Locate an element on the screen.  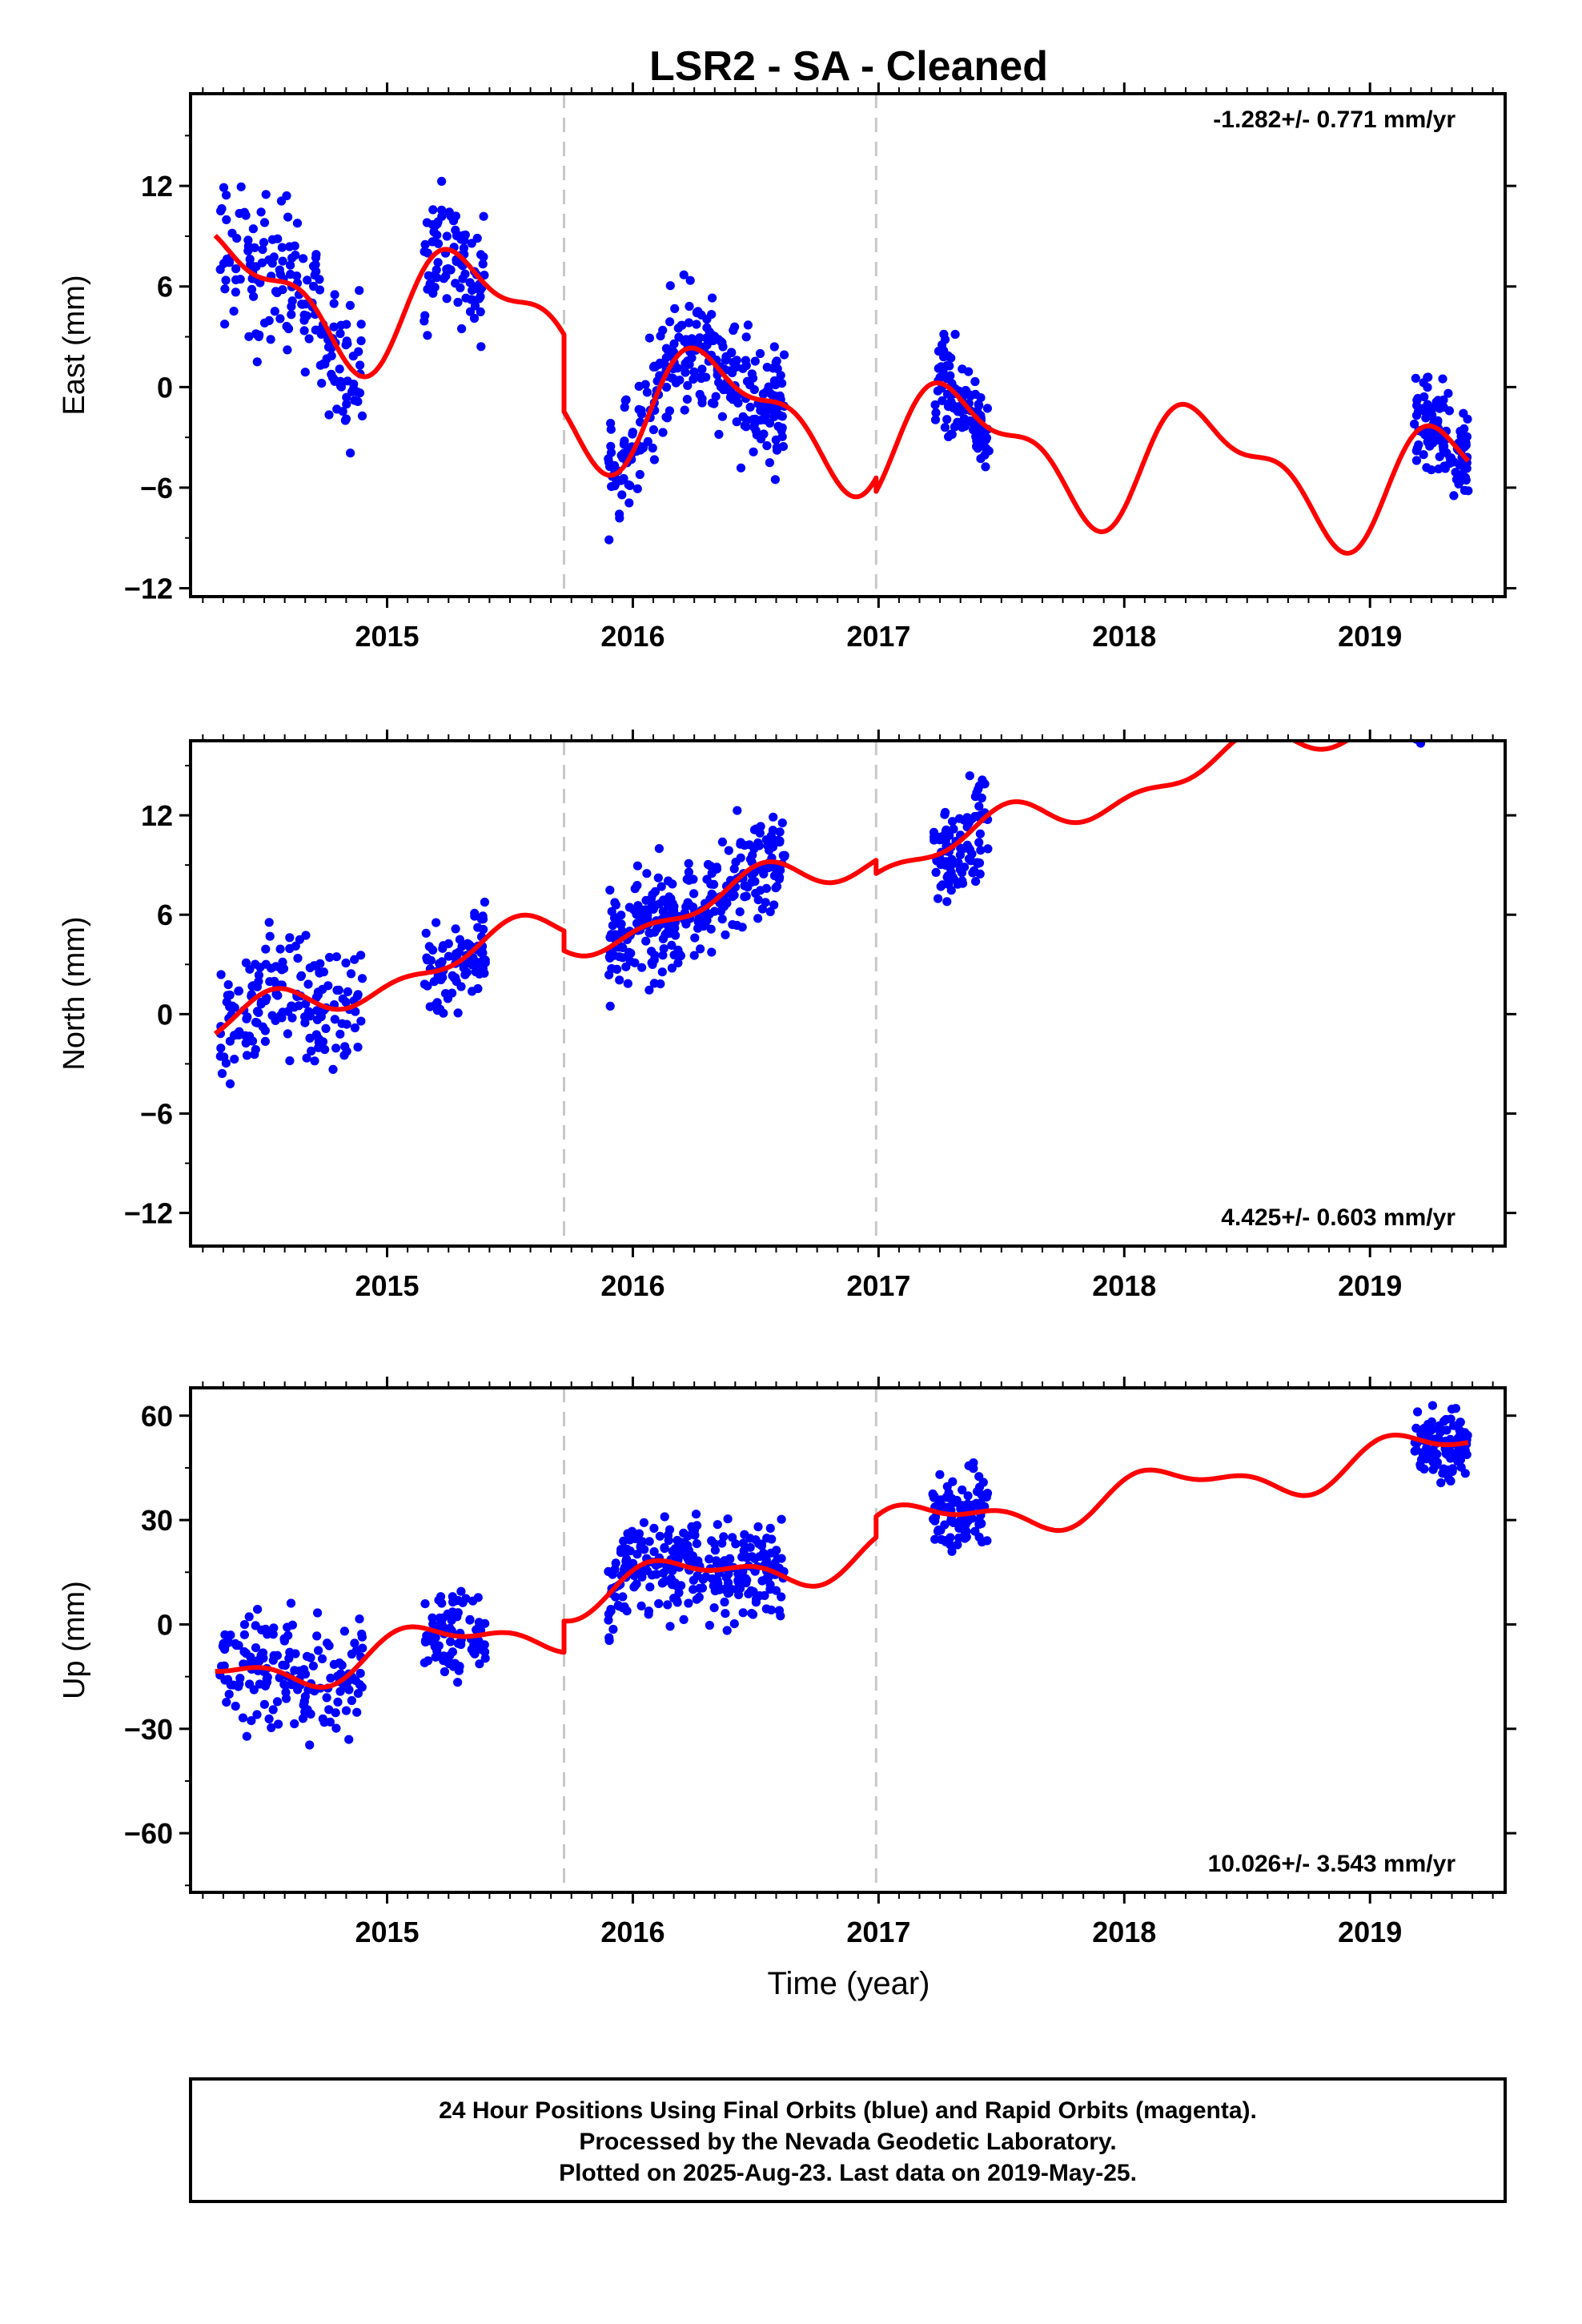
rate-label: -1.282+/- 0.771 mm/yr is located at coordinates (1334, 120).